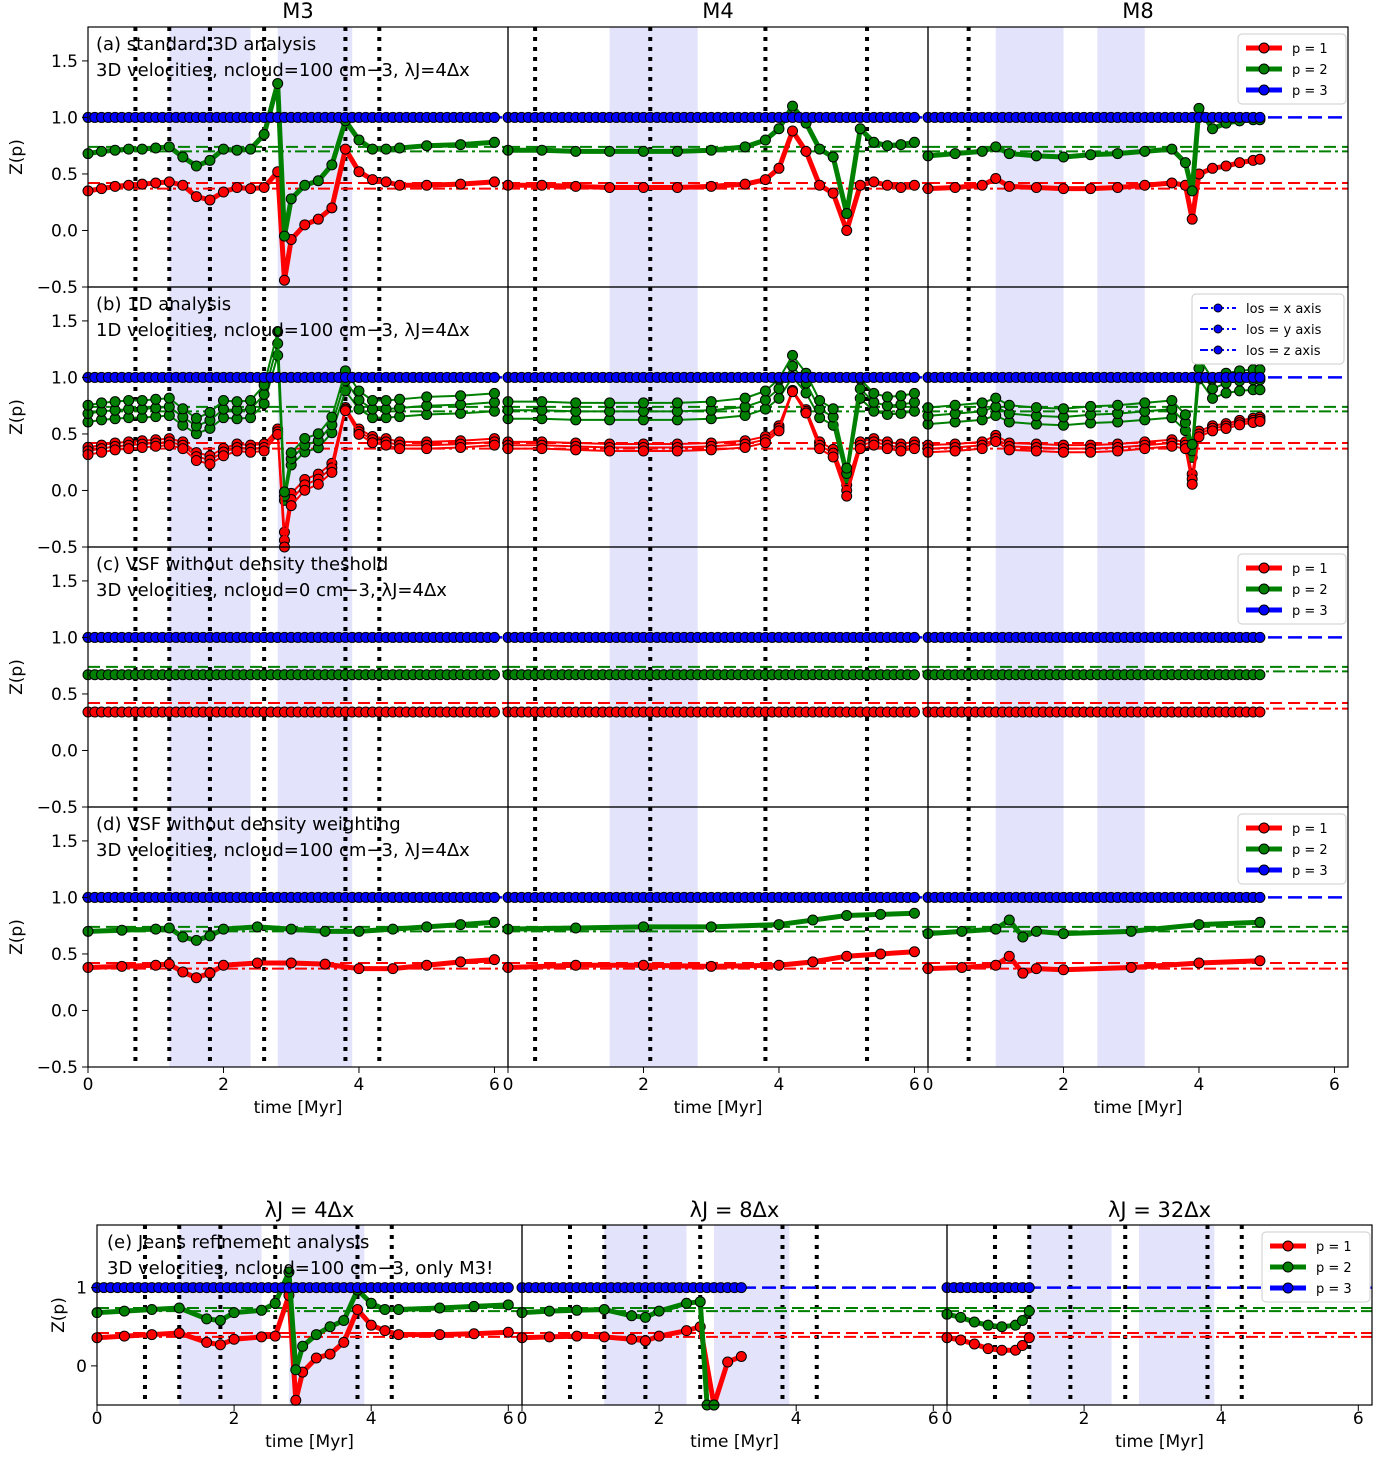 This screenshot has width=1395, height=1461. What do you see at coordinates (974, 1322) in the screenshot?
I see `e-32-p2-point` at bounding box center [974, 1322].